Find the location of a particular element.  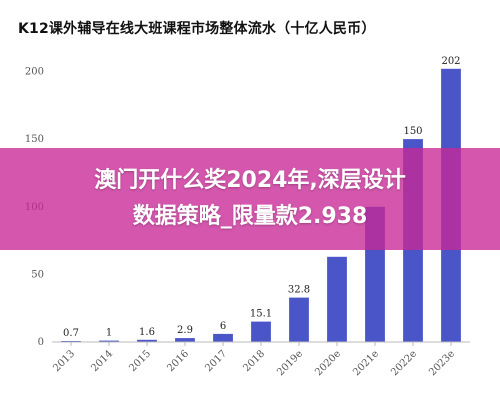

data-label: 32.8 is located at coordinates (299, 290).